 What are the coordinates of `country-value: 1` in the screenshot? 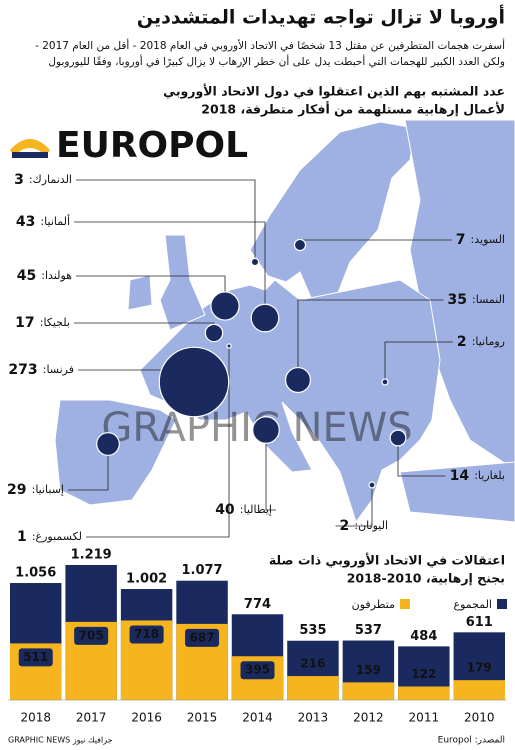 It's located at (22, 537).